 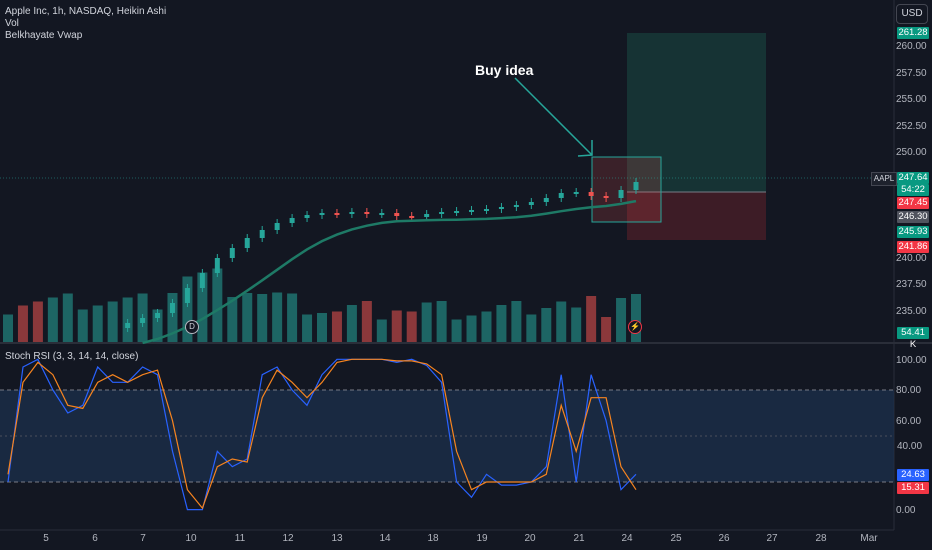 I want to click on price-tick: 237.50, so click(x=911, y=284).